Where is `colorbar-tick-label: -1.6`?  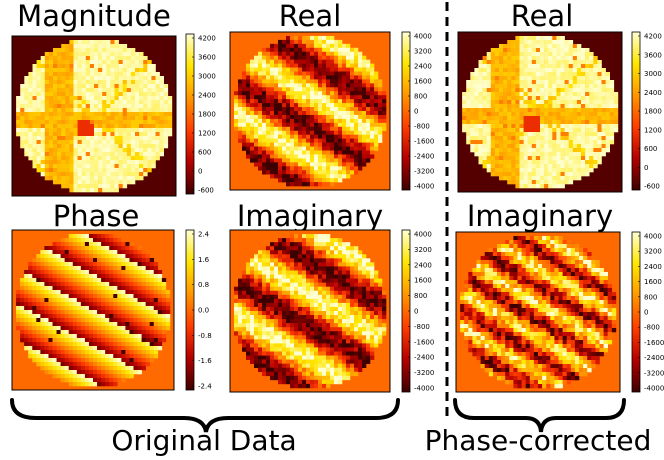
colorbar-tick-label: -1.6 is located at coordinates (205, 361).